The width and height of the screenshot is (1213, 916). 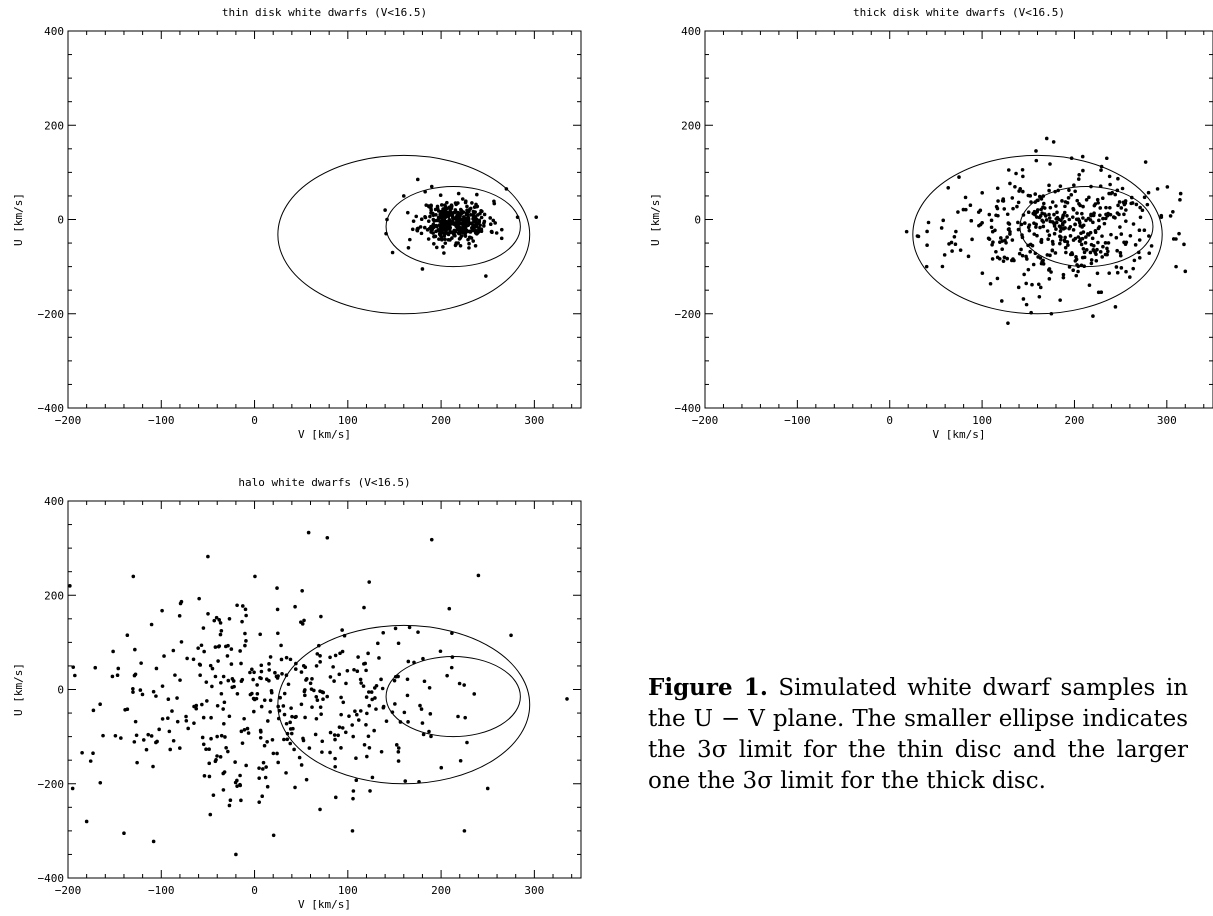 I want to click on x-tick-label: 300, so click(x=534, y=420).